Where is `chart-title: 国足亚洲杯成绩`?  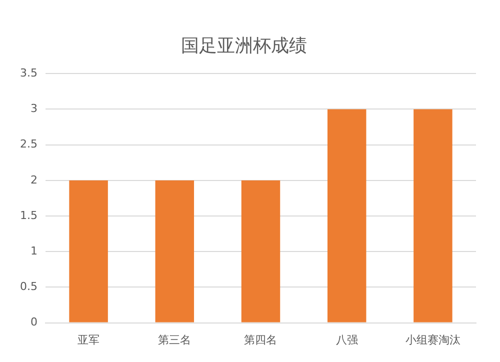
chart-title: 国足亚洲杯成绩 is located at coordinates (244, 45).